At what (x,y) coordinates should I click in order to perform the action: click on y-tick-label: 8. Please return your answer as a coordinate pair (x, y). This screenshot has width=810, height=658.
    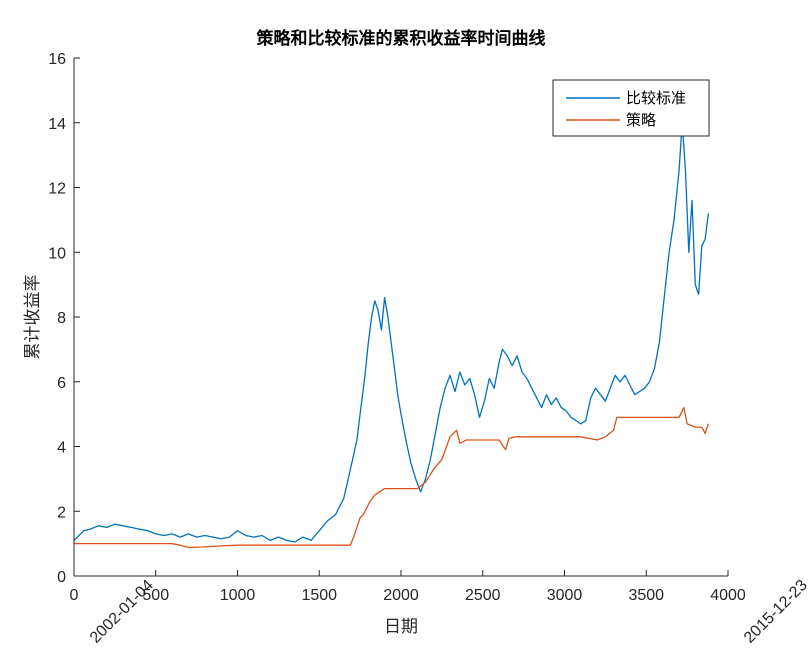
    Looking at the image, I should click on (61, 318).